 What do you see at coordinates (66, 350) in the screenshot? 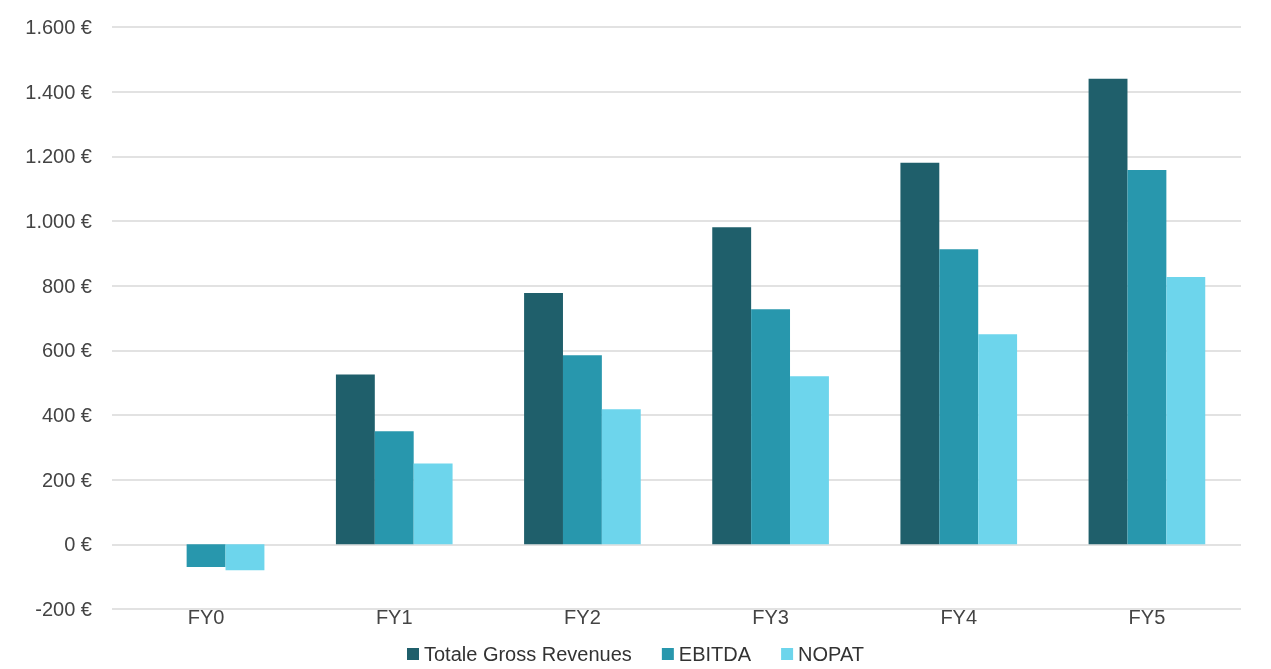
I see `y-tick-label: 600 €` at bounding box center [66, 350].